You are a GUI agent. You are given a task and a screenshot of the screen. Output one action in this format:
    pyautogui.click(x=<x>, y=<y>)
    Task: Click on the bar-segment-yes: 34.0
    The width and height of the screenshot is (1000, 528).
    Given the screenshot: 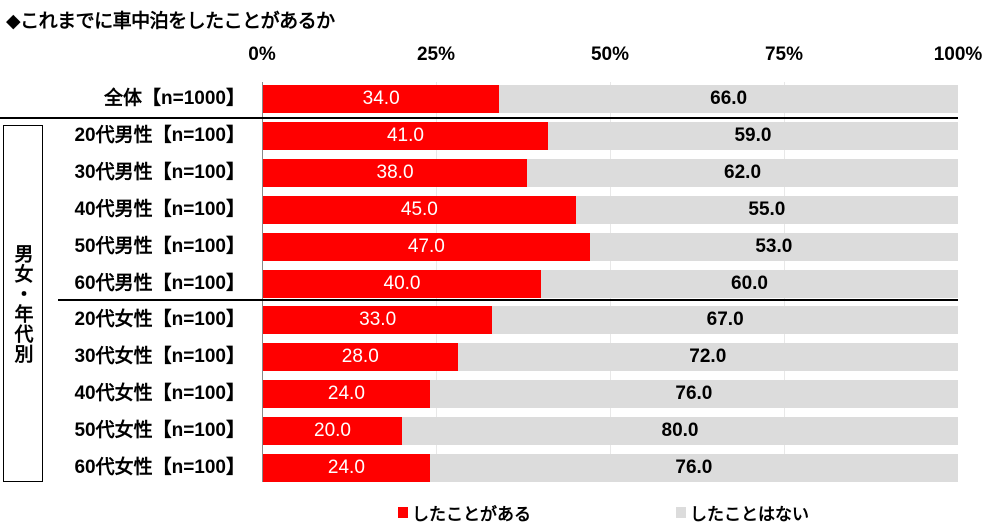 What is the action you would take?
    pyautogui.click(x=381, y=99)
    